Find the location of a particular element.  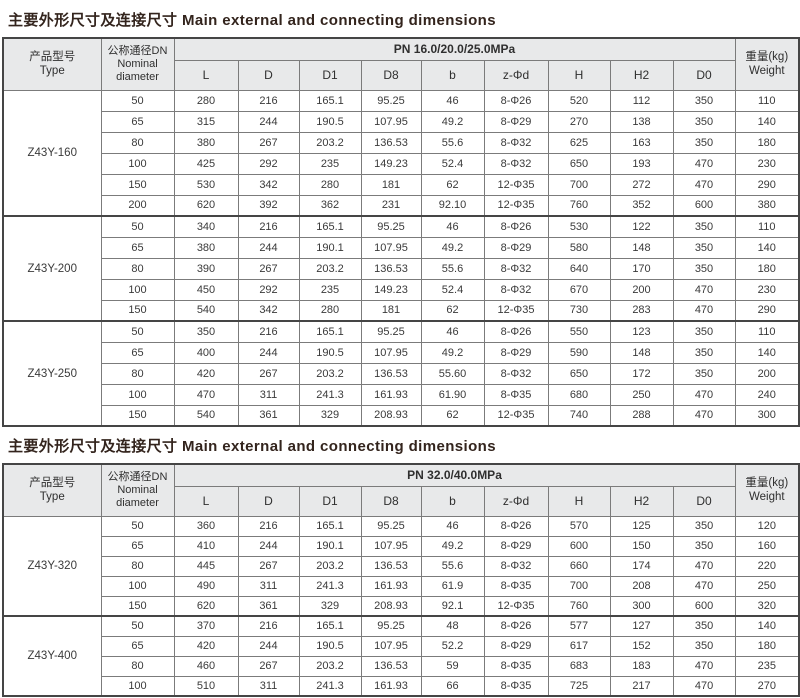

valve-type-cell: Z43Y-250 is located at coordinates (52, 373).